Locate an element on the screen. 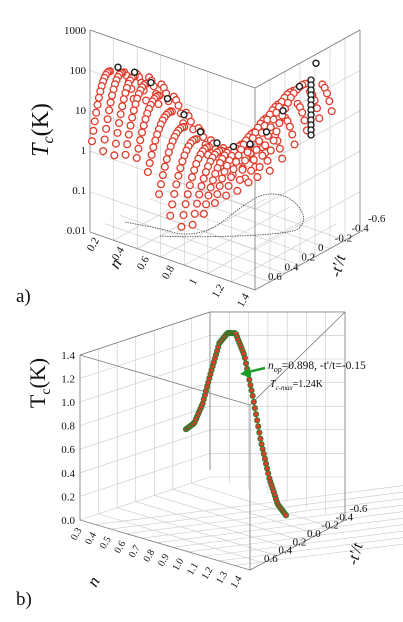 This screenshot has width=403, height=622. panel-a-z-label: Tc(K) is located at coordinates (42, 130).